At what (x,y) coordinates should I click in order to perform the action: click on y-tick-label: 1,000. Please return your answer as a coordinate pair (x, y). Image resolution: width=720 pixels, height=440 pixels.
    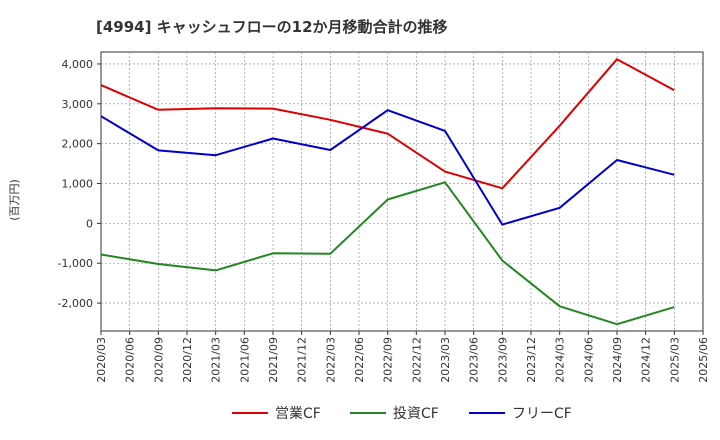
    Looking at the image, I should click on (78, 184).